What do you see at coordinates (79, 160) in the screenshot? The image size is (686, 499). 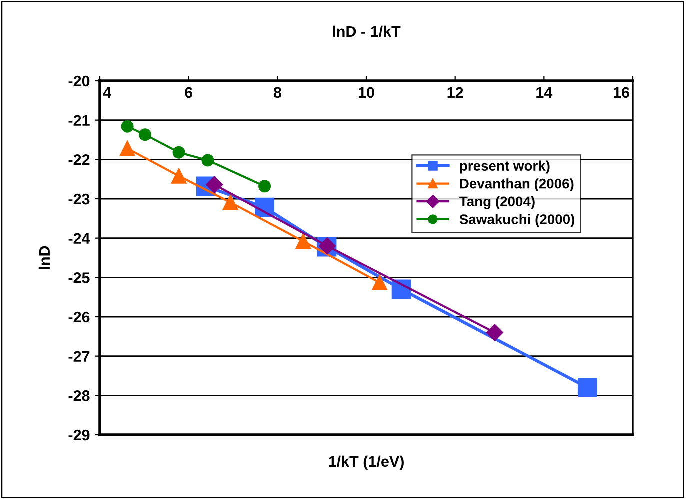 I see `y-tick-label: -22` at bounding box center [79, 160].